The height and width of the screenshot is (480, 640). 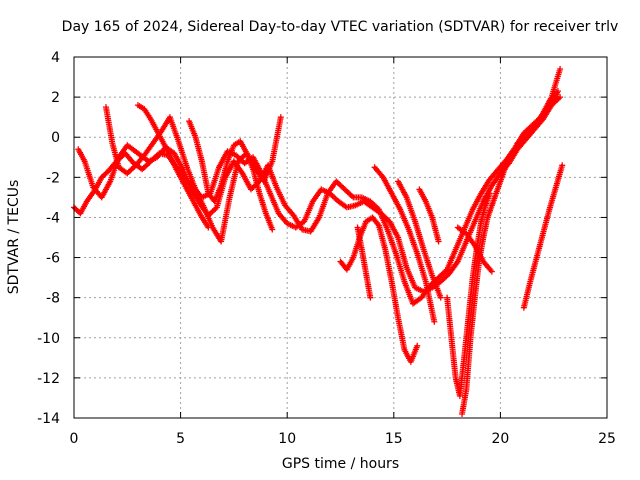 I want to click on x-tick-label: 0, so click(x=74, y=439).